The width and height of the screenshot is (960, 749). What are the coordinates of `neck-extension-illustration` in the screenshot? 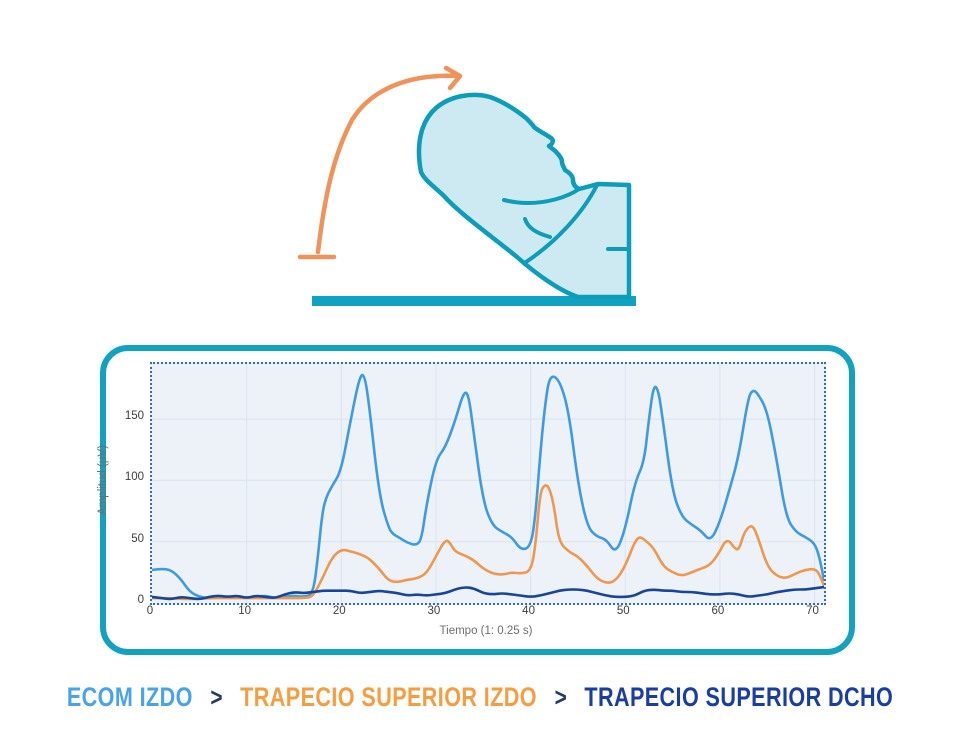 It's located at (466, 185).